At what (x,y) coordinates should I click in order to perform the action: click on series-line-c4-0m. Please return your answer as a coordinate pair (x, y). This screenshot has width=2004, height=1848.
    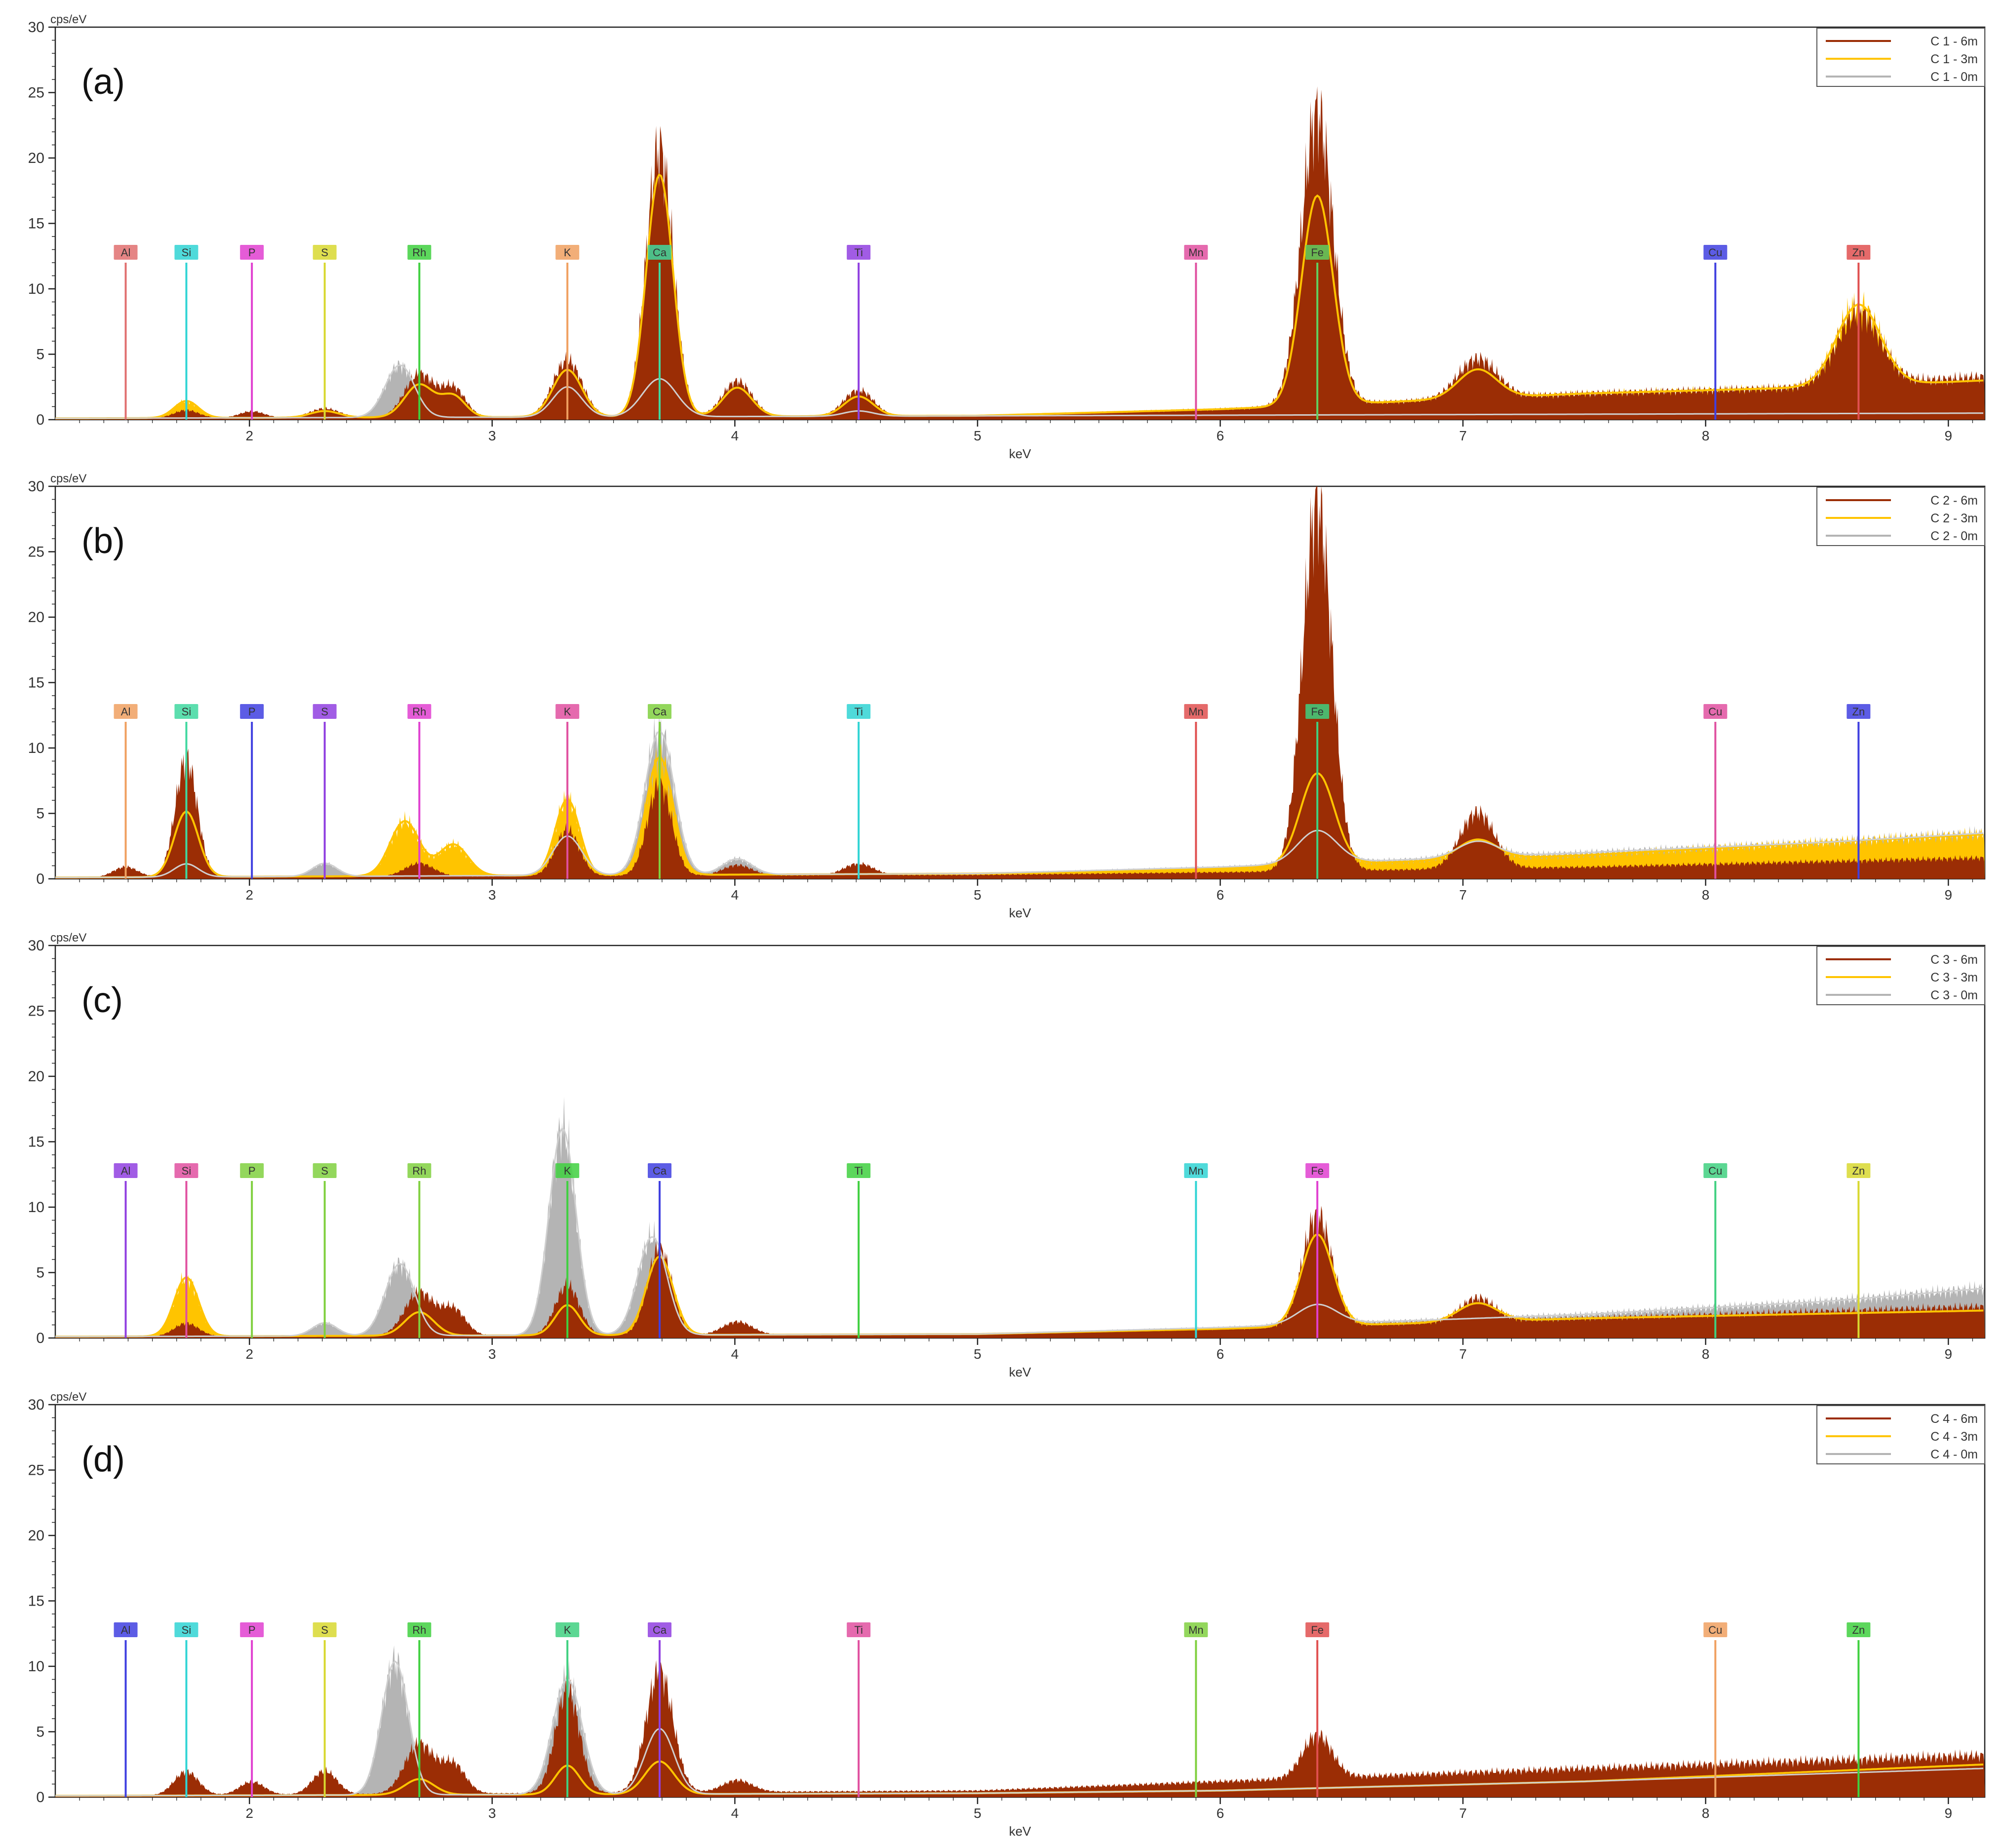
    Looking at the image, I should click on (1020, 1729).